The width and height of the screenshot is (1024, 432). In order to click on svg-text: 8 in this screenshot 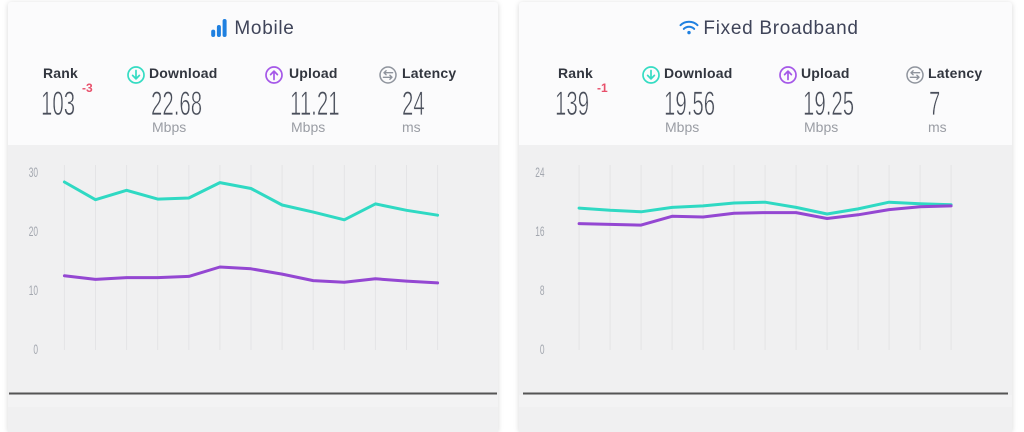, I will do `click(542, 291)`.